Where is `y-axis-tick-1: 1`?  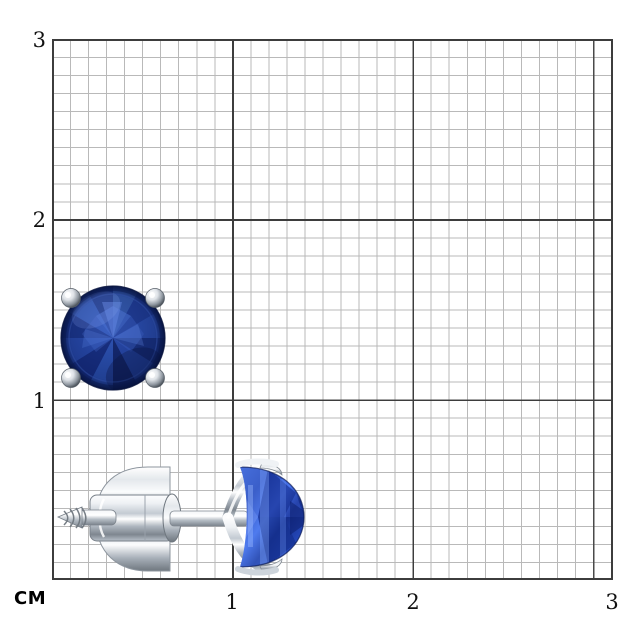 y-axis-tick-1: 1 is located at coordinates (39, 401).